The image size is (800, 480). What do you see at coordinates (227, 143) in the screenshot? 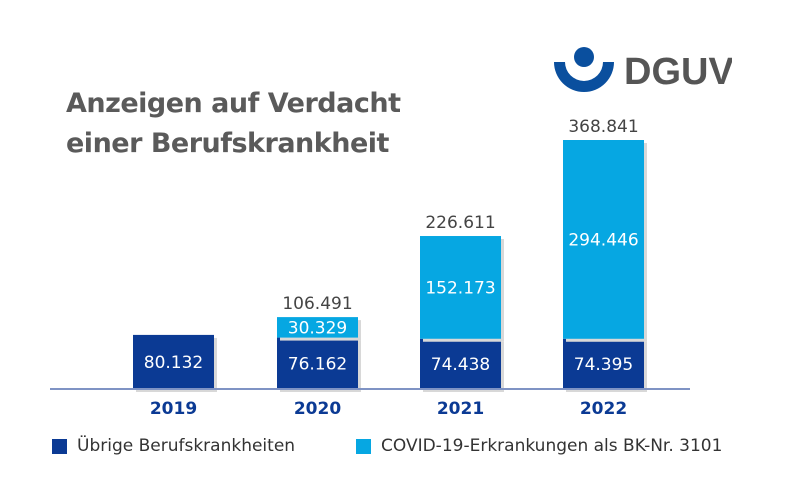
I see `chart-title-line-2: einer Berufskrankheit` at bounding box center [227, 143].